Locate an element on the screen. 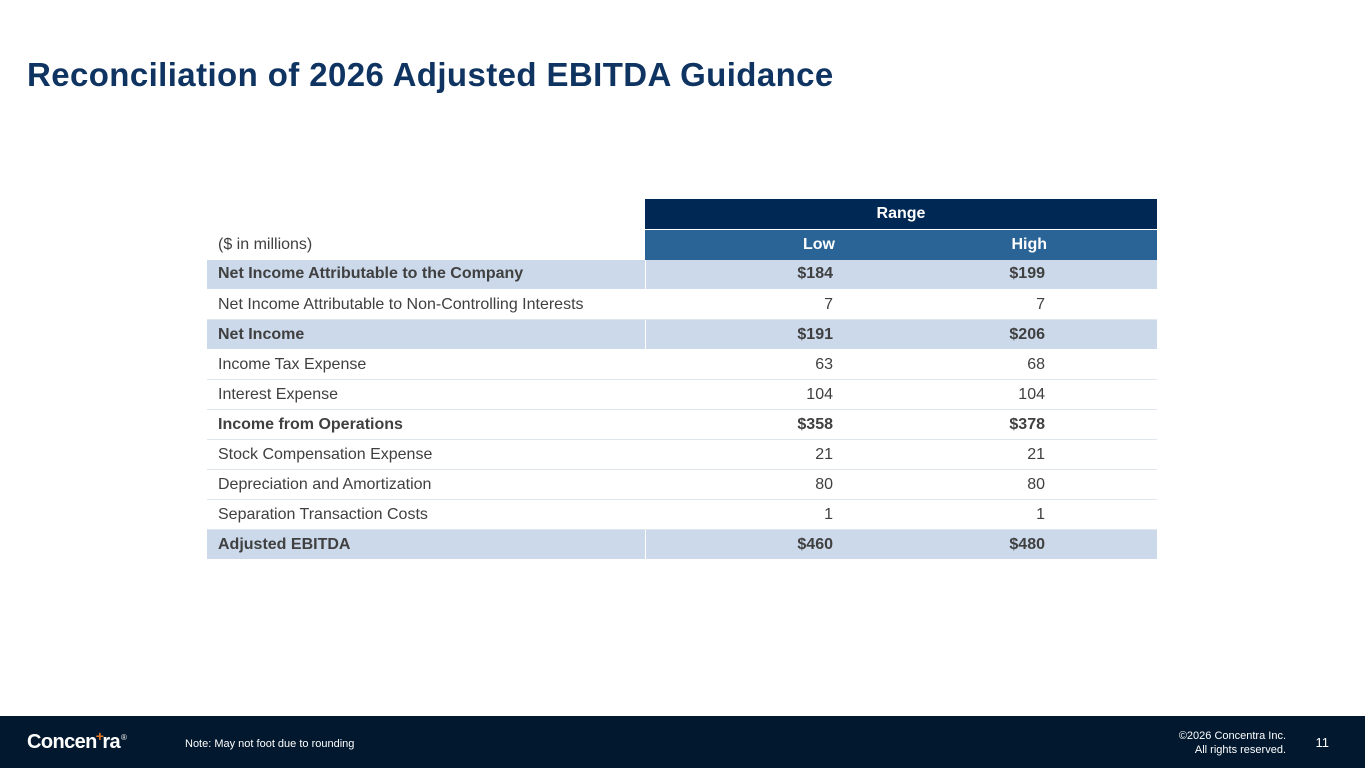 Image resolution: width=1365 pixels, height=768 pixels. low-value: 80 is located at coordinates (773, 484).